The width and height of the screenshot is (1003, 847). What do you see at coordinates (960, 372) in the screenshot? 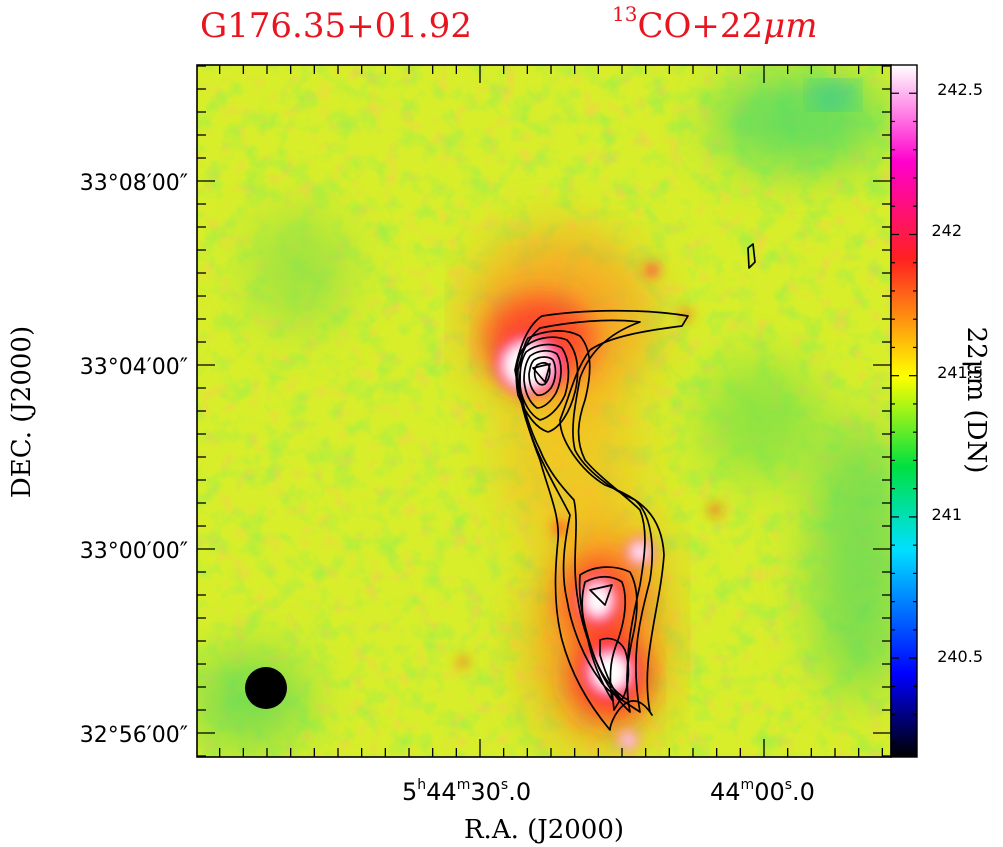
I see `colorbar-tick-label: 241.5` at bounding box center [960, 372].